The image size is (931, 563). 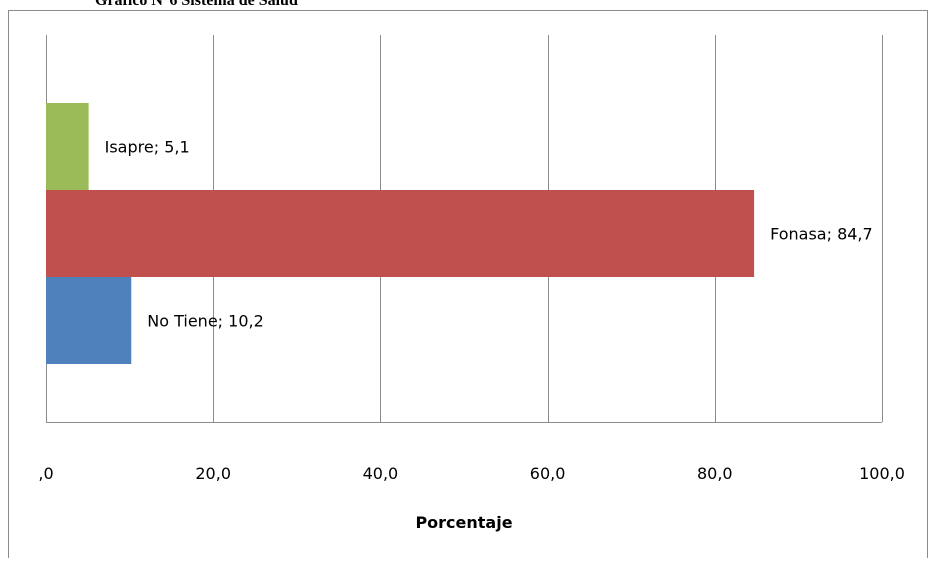 I want to click on x-tick-label: 20,0, so click(x=213, y=473).